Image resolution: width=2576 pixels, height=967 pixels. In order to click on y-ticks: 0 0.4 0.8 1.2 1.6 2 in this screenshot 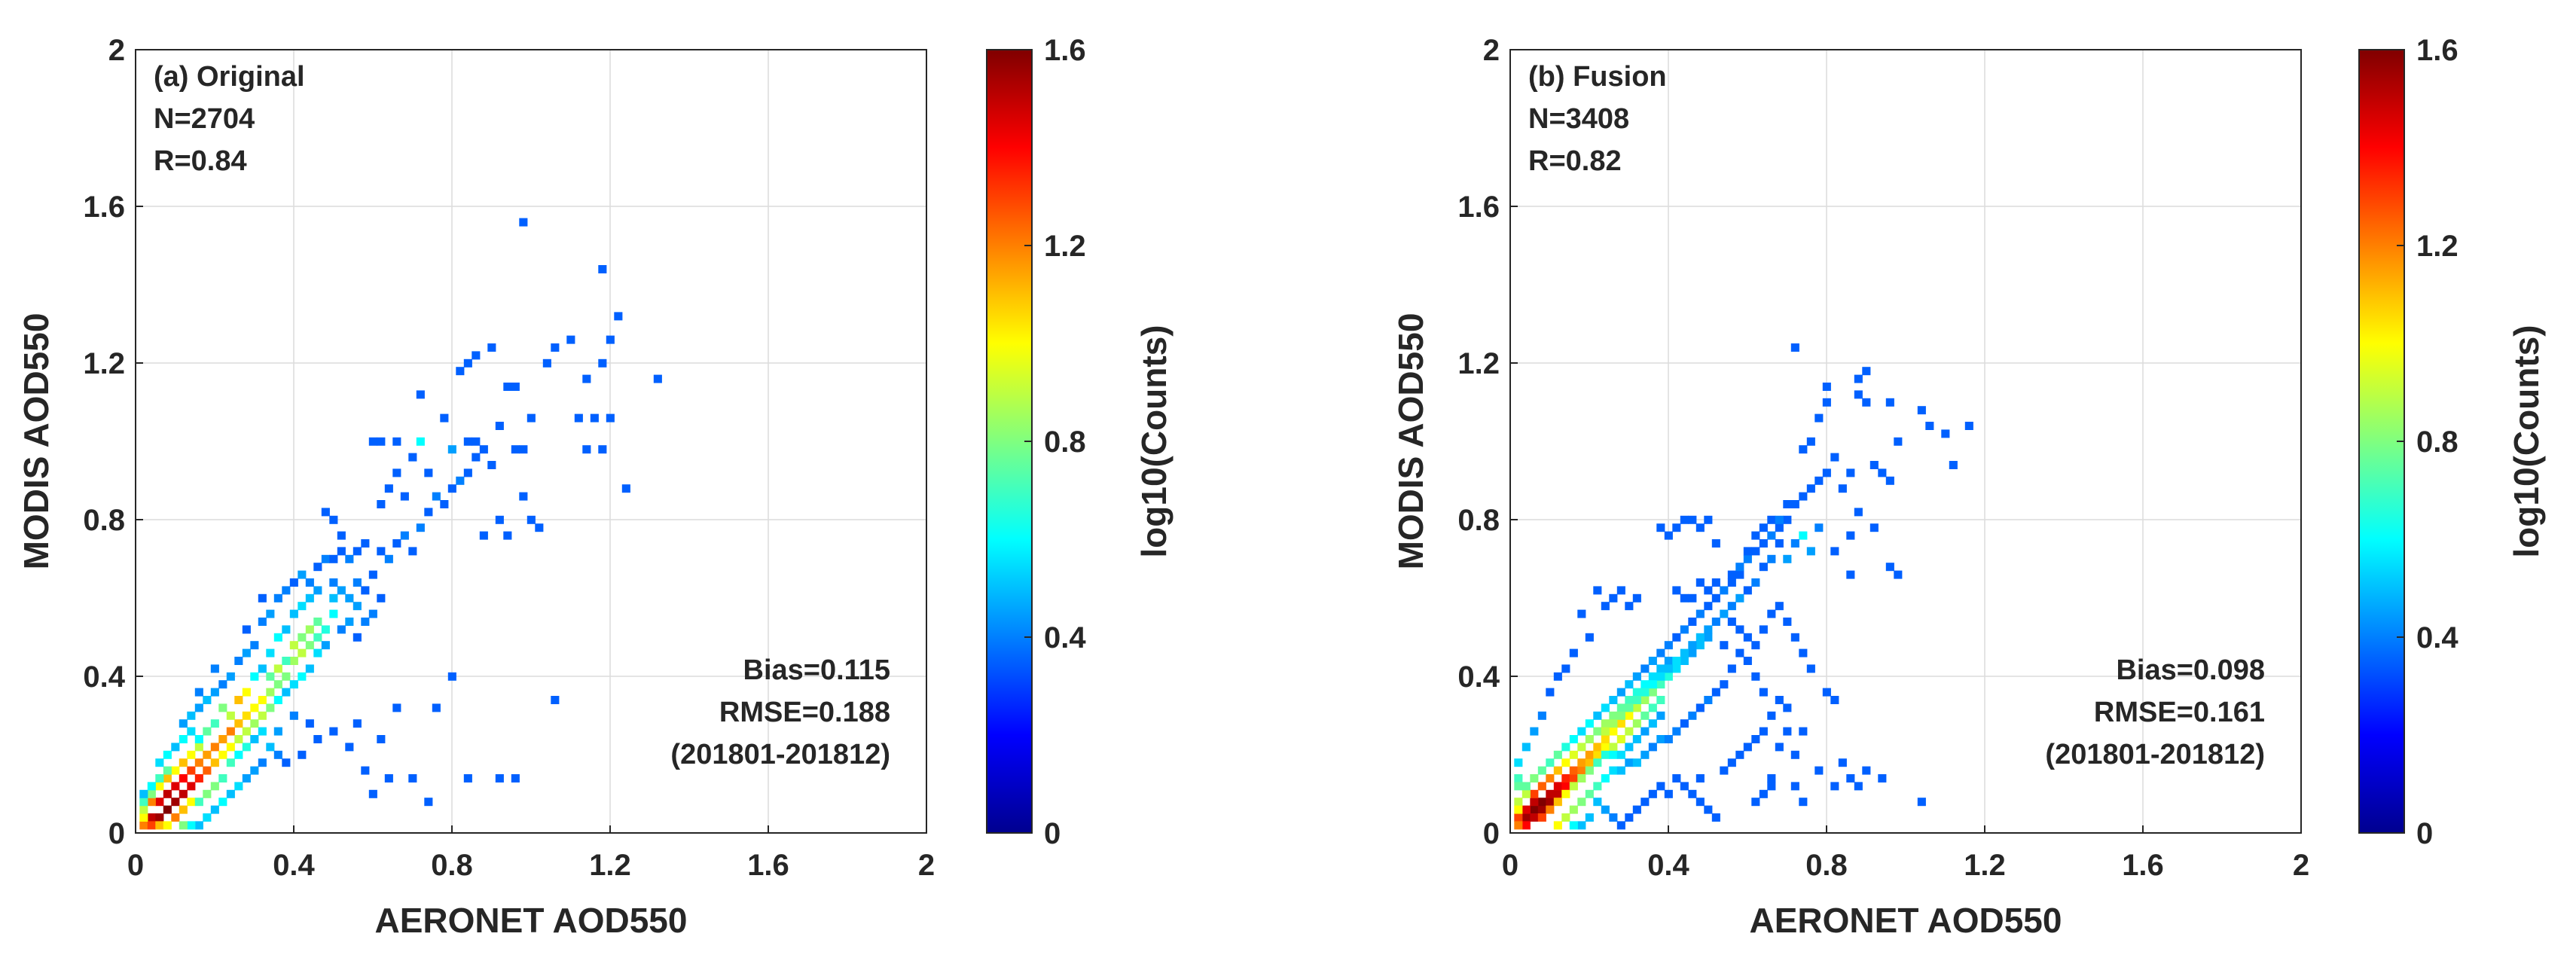, I will do `click(113, 442)`.